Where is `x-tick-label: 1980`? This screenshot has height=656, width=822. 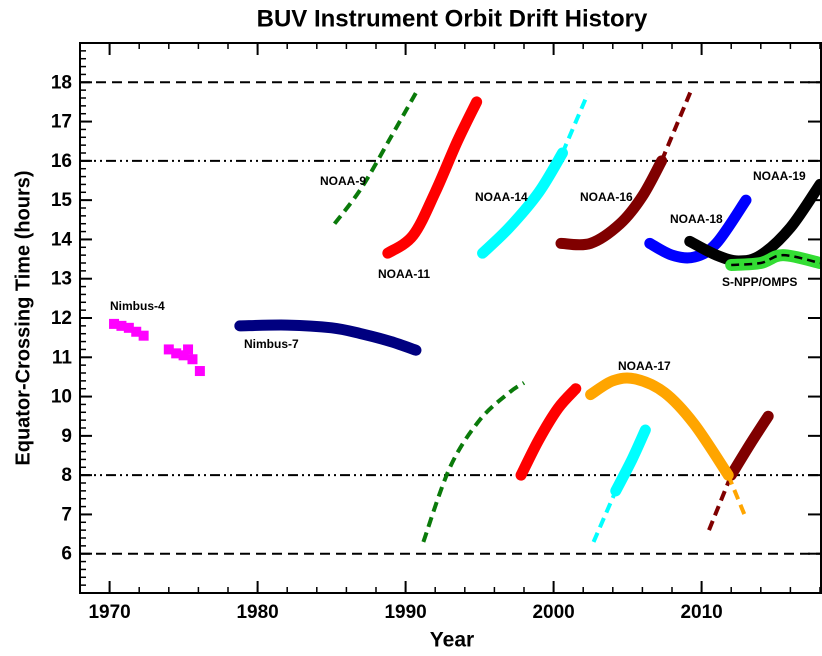
x-tick-label: 1980 is located at coordinates (257, 612).